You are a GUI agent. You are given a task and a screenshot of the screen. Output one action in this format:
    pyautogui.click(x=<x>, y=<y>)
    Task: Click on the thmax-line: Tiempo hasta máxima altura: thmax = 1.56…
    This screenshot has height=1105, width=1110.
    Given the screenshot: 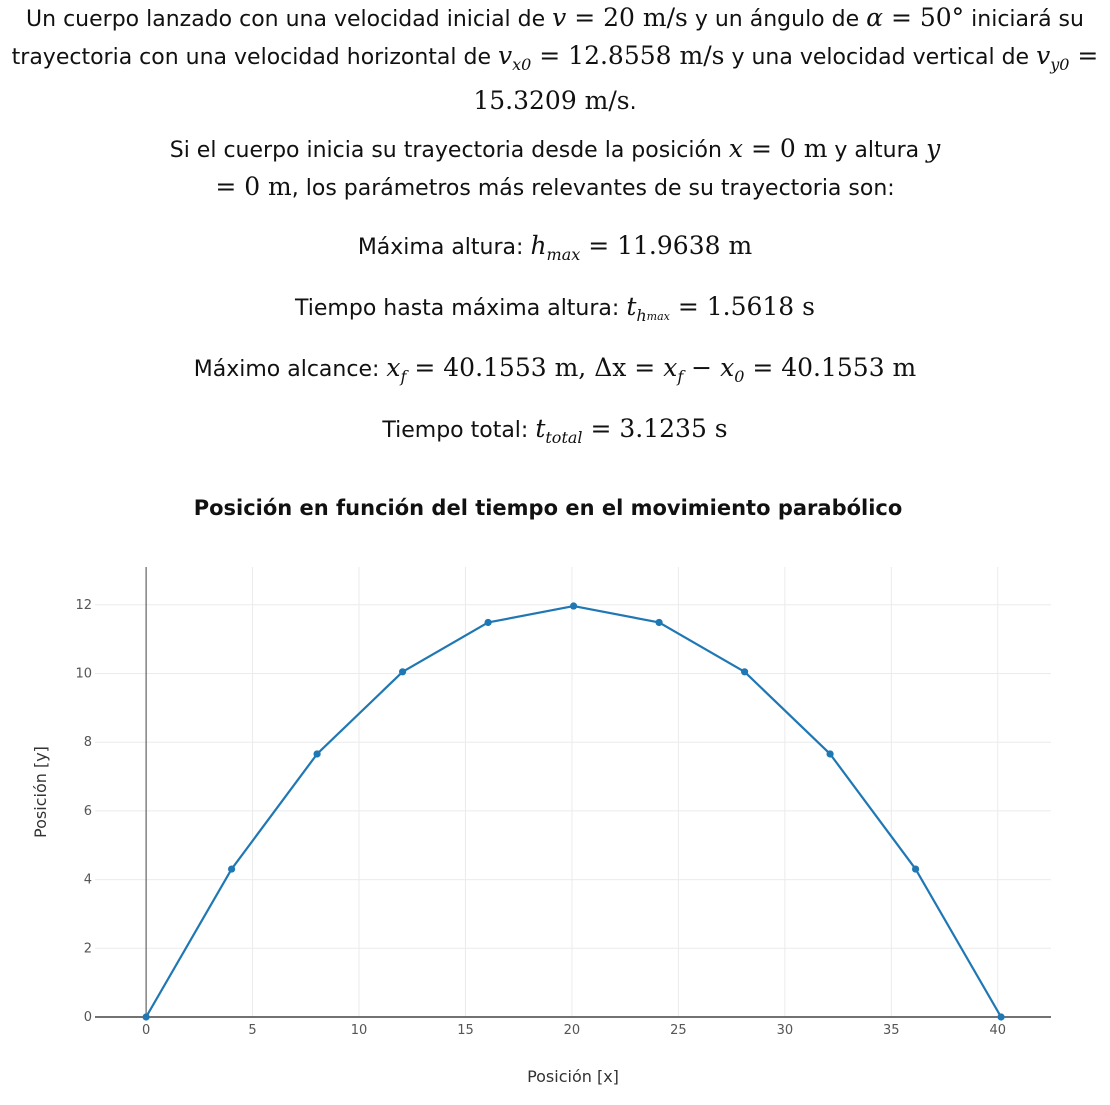 What is the action you would take?
    pyautogui.click(x=555, y=312)
    